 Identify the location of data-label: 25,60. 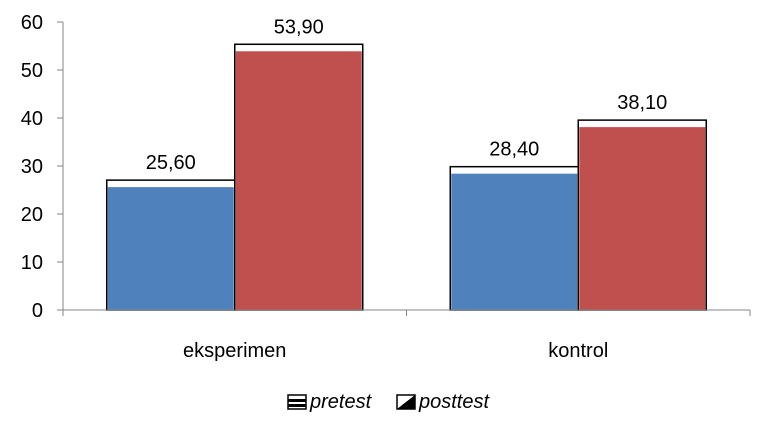
(171, 163).